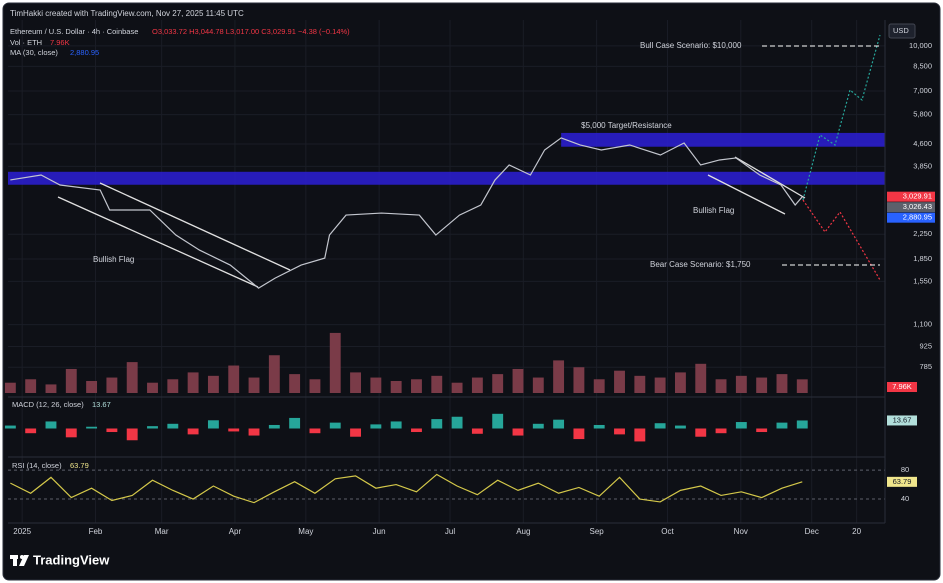 The image size is (943, 583). Describe the element at coordinates (48, 404) in the screenshot. I see `macd-legend: MACD (12, 26, close)` at that location.